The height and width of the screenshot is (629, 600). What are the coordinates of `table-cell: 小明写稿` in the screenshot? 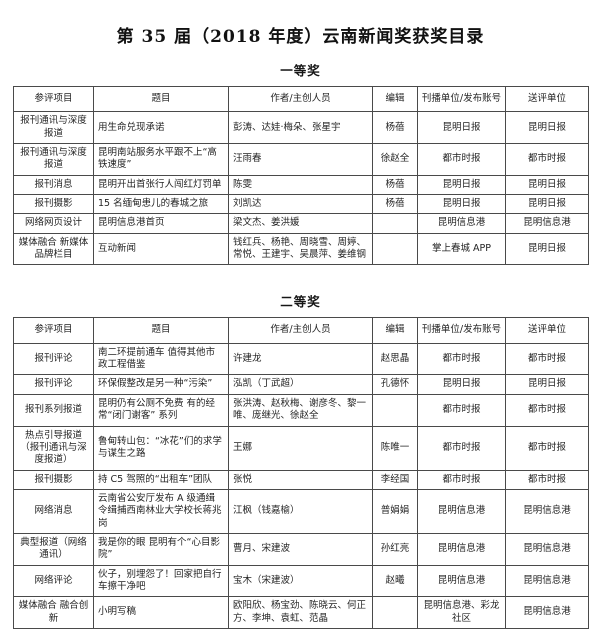 It's located at (161, 612).